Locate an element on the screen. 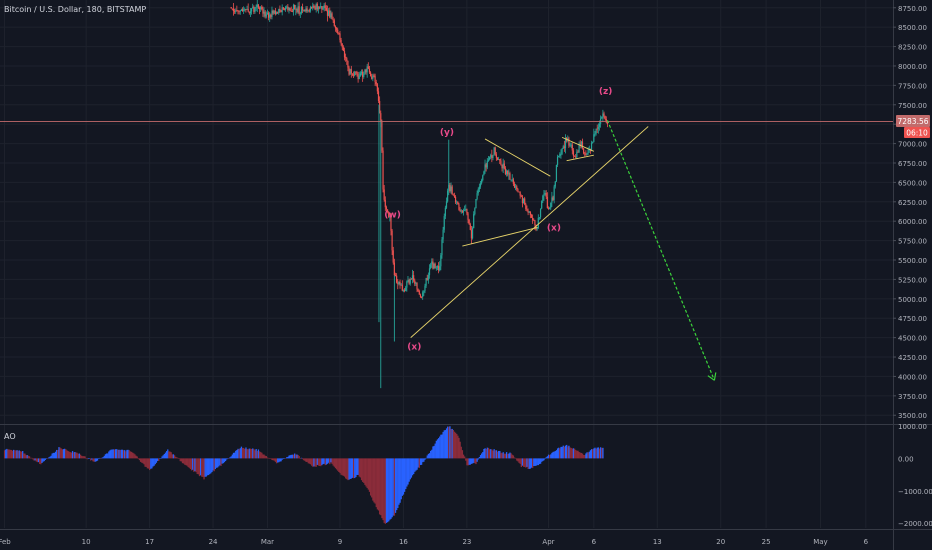 This screenshot has width=932, height=550. ao-tick-label: 1000.00 is located at coordinates (912, 427).